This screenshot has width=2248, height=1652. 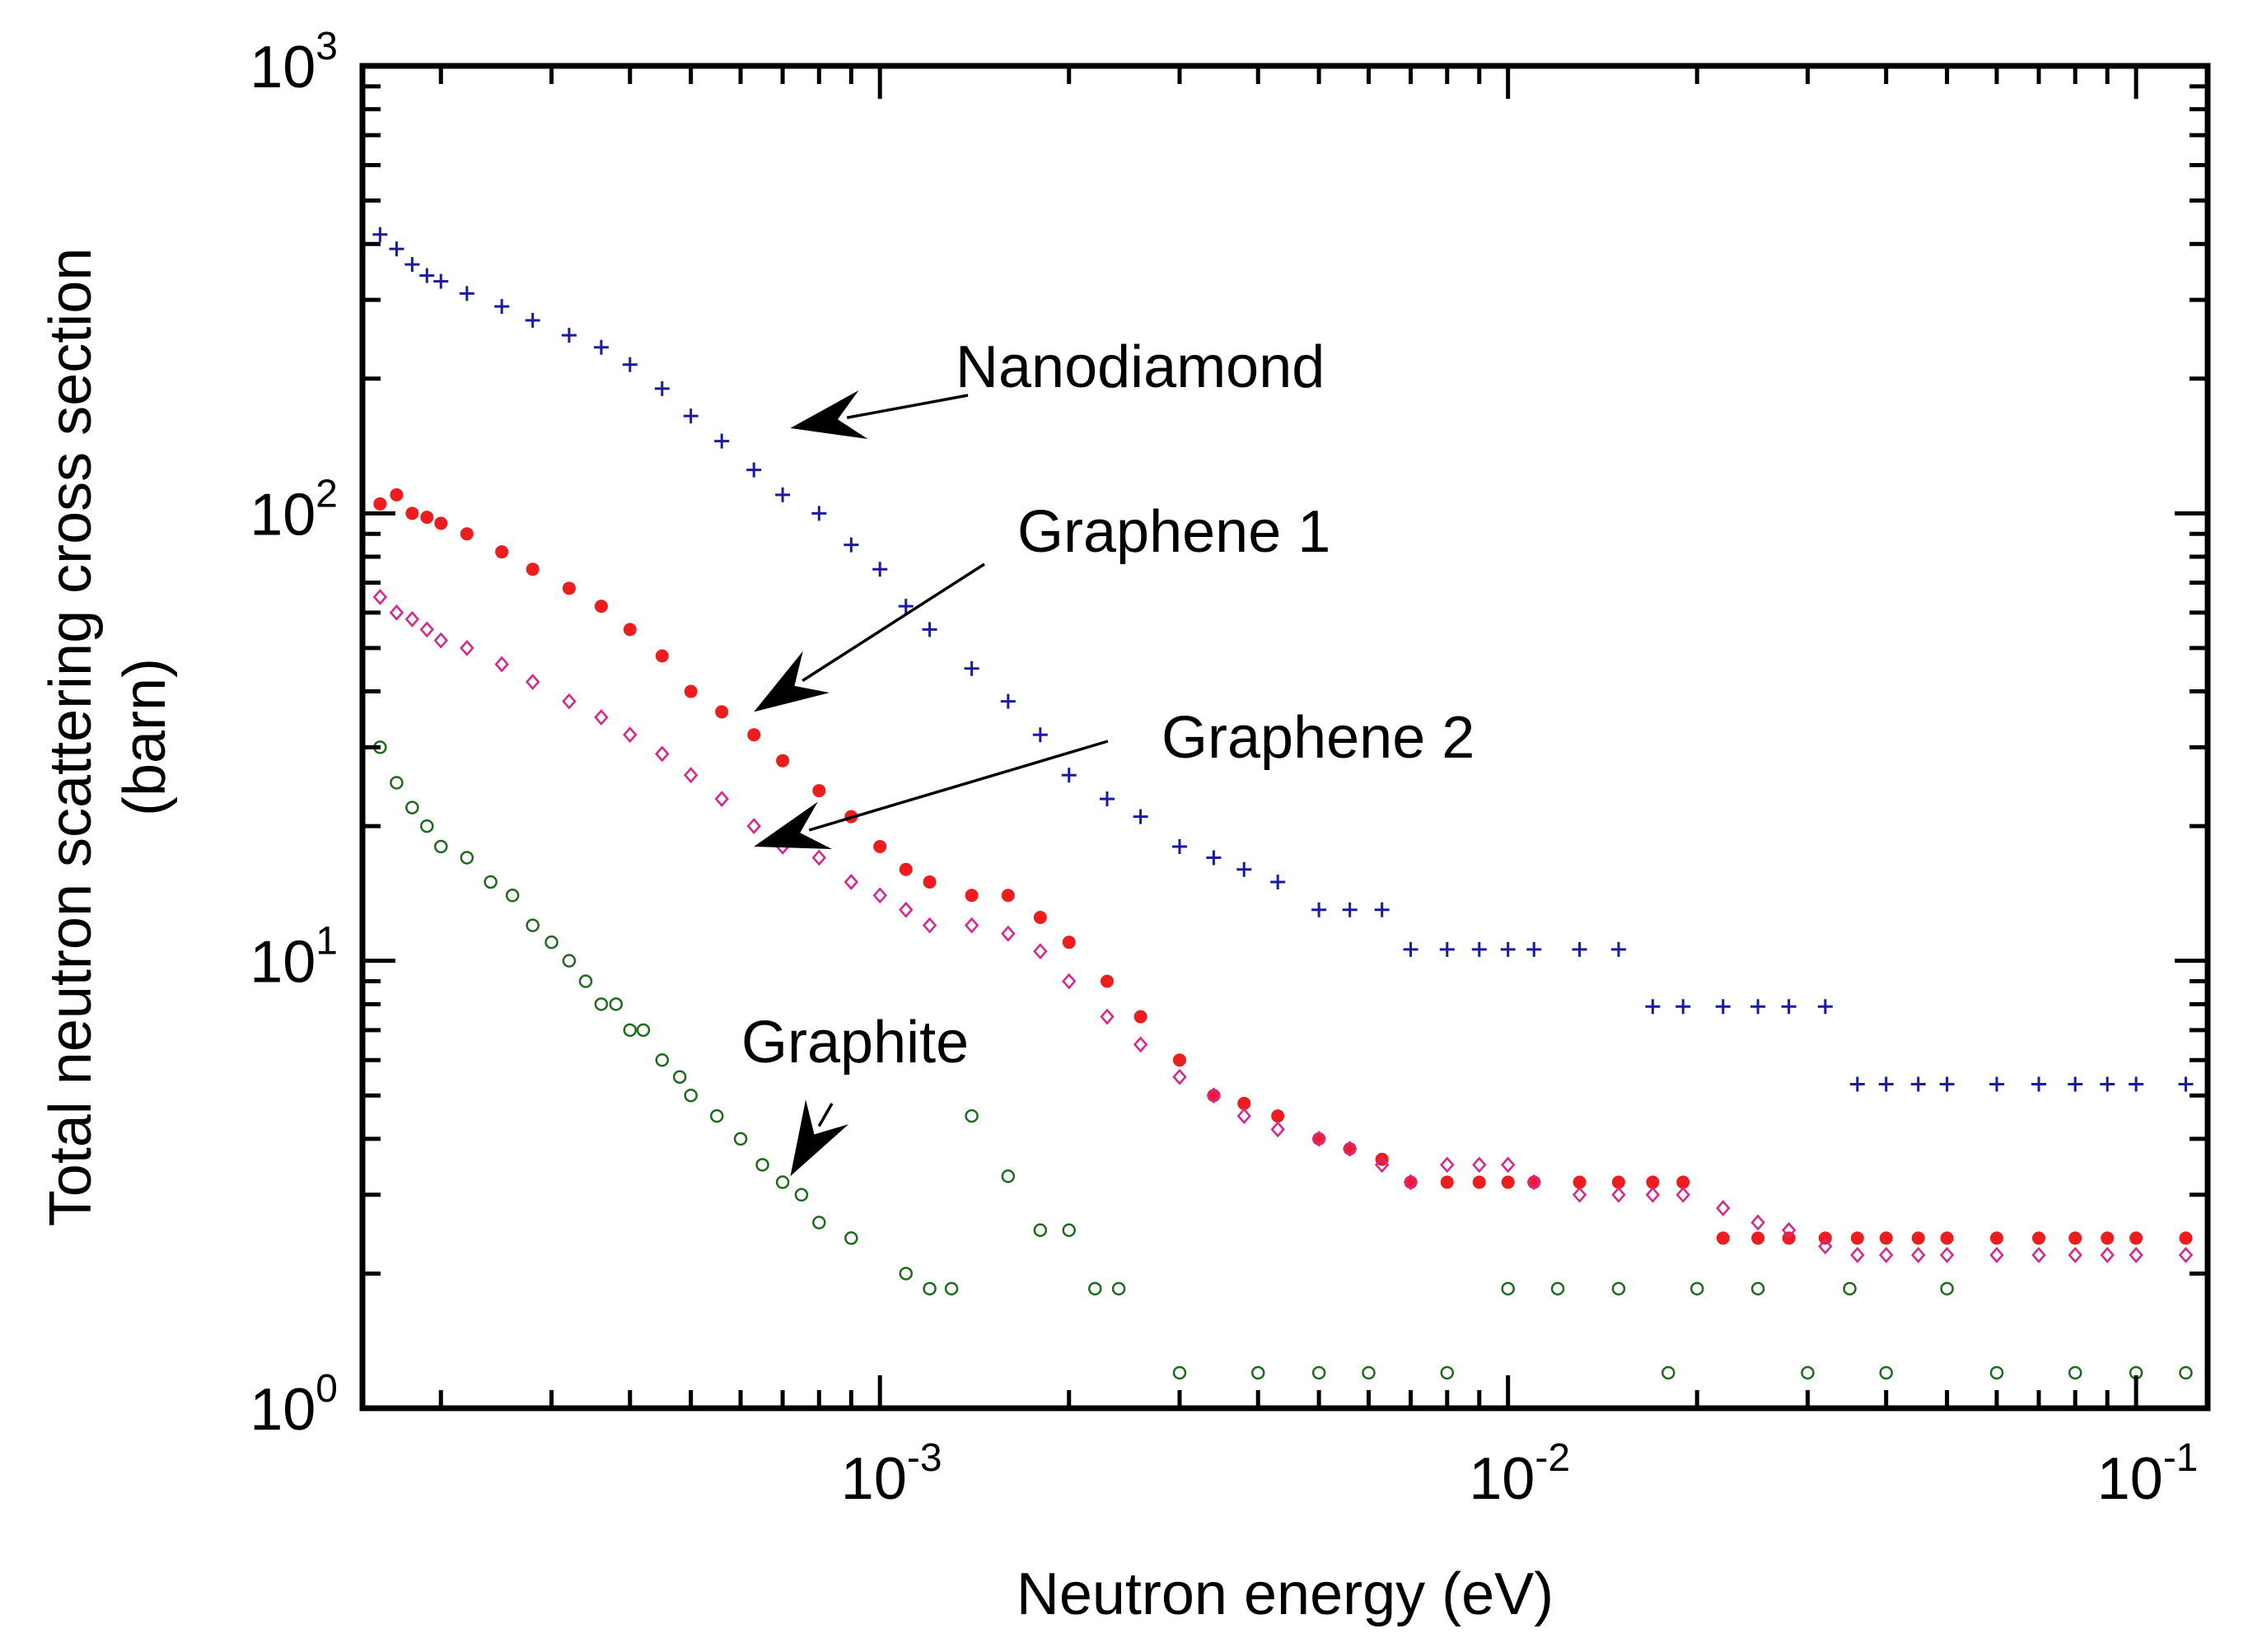 What do you see at coordinates (327, 494) in the screenshot?
I see `y-tick-exponent: 2` at bounding box center [327, 494].